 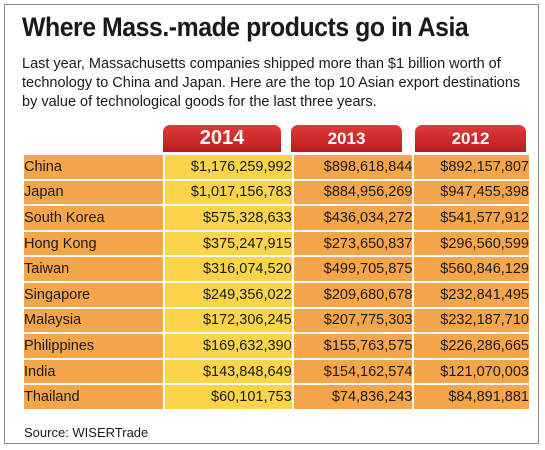 What do you see at coordinates (94, 167) in the screenshot?
I see `country-cell: China` at bounding box center [94, 167].